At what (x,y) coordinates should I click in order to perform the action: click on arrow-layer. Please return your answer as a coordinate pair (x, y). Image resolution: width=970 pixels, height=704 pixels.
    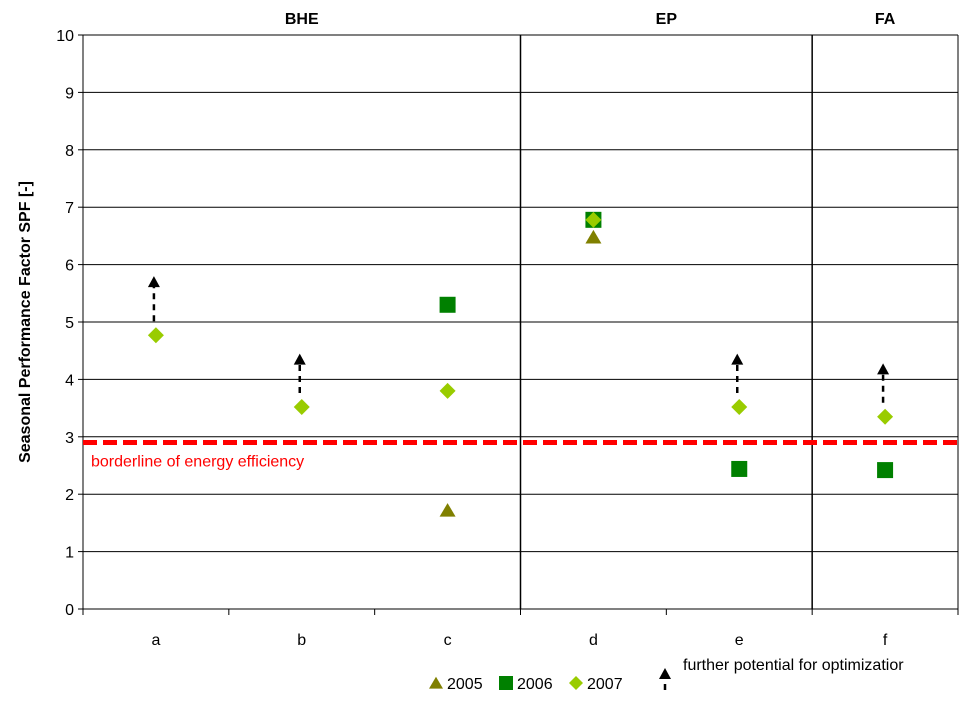
    Looking at the image, I should click on (518, 339).